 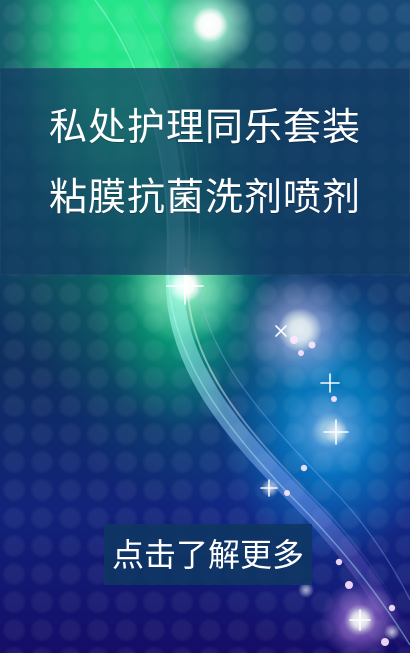 I want to click on learn-more-button: 点击了解更多, so click(x=208, y=554).